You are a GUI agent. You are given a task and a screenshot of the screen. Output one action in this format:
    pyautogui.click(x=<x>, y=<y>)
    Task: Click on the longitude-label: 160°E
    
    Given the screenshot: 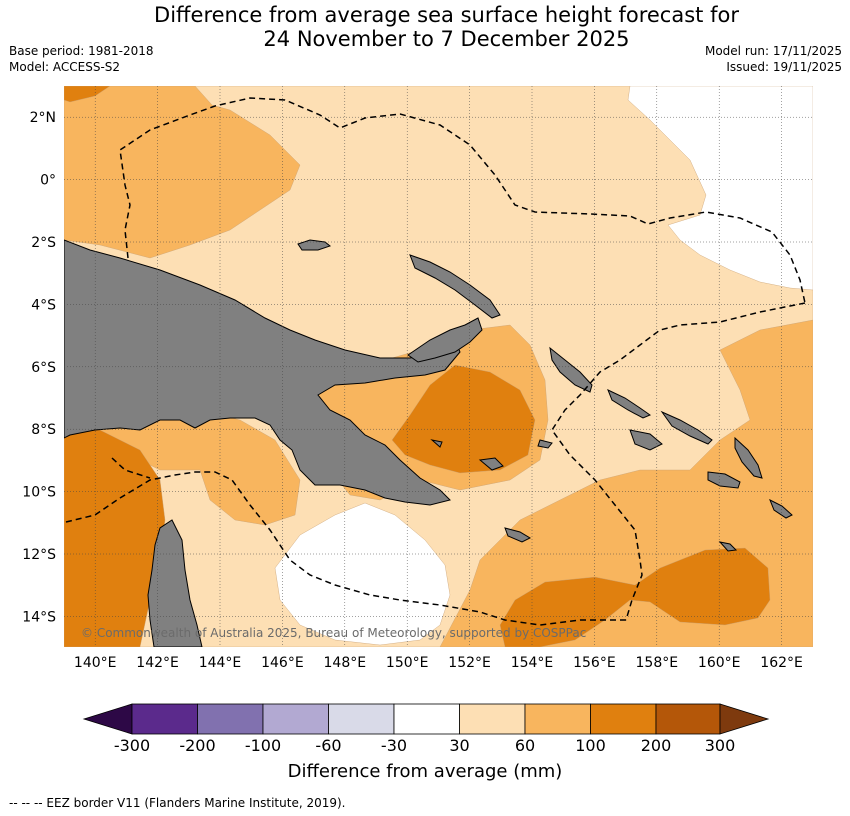 What is the action you would take?
    pyautogui.click(x=719, y=663)
    